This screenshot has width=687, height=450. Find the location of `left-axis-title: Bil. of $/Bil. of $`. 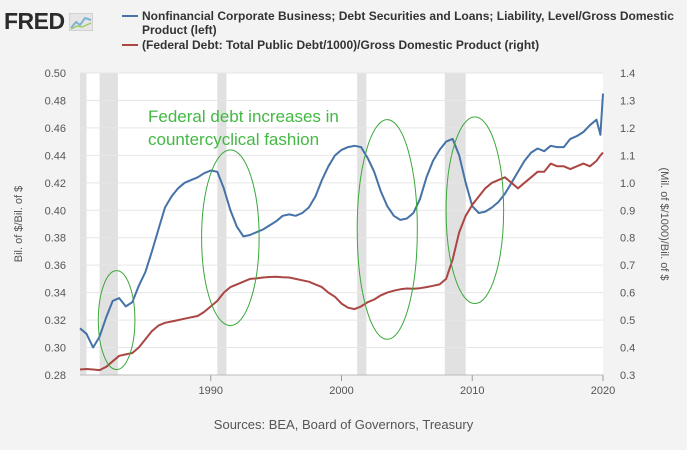

left-axis-title: Bil. of $/Bil. of $ is located at coordinates (19, 224).